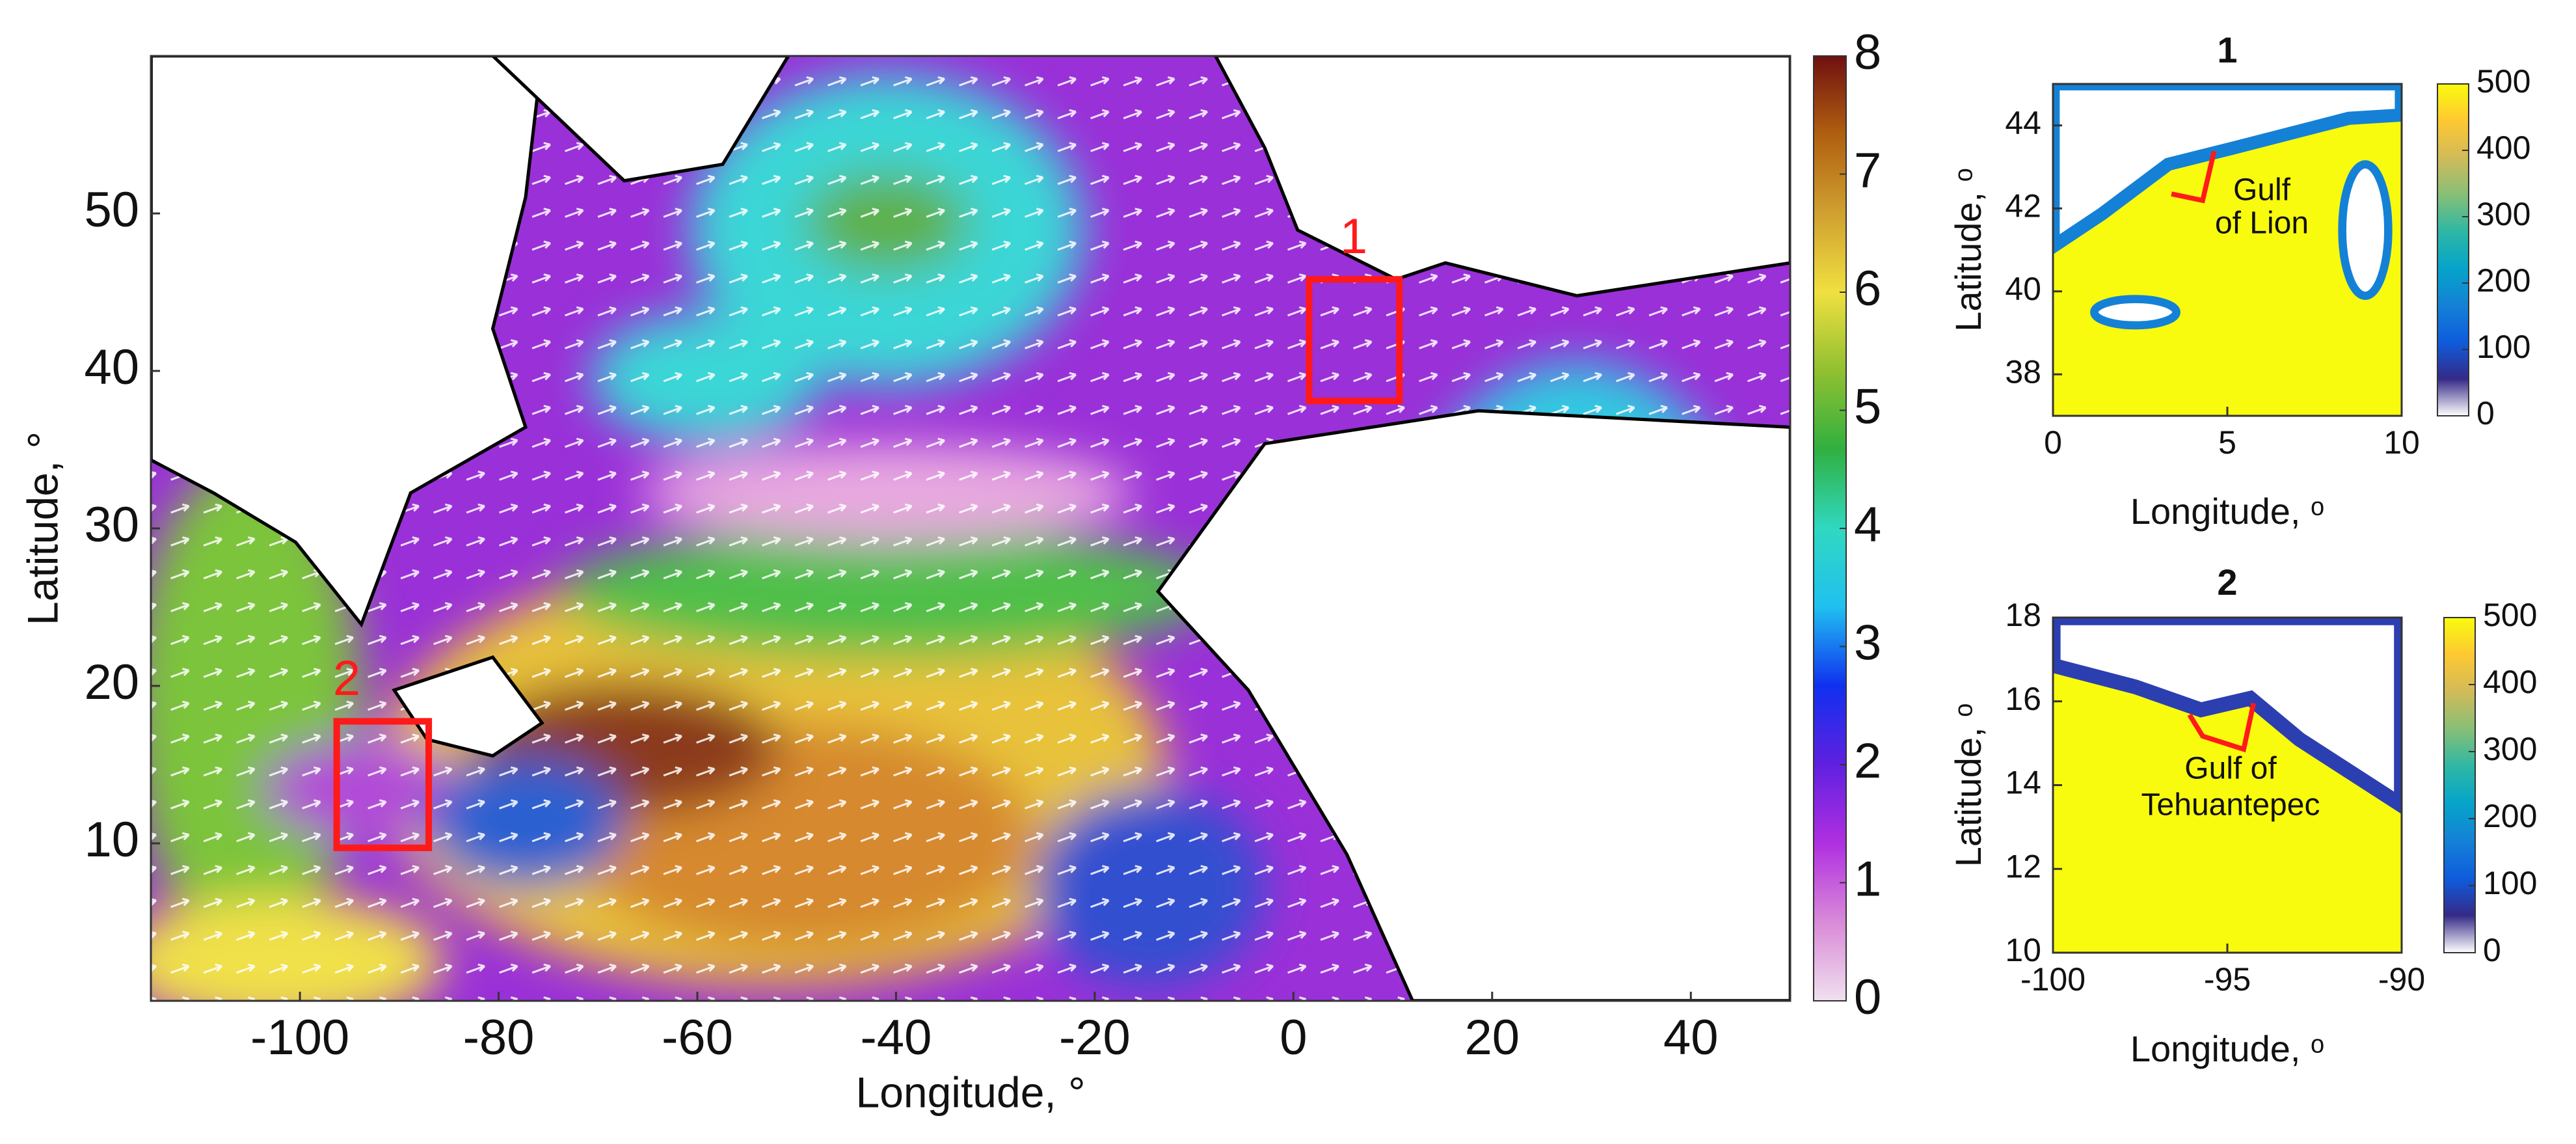 The image size is (2576, 1144). I want to click on x-tick-label: -90, so click(2401, 979).